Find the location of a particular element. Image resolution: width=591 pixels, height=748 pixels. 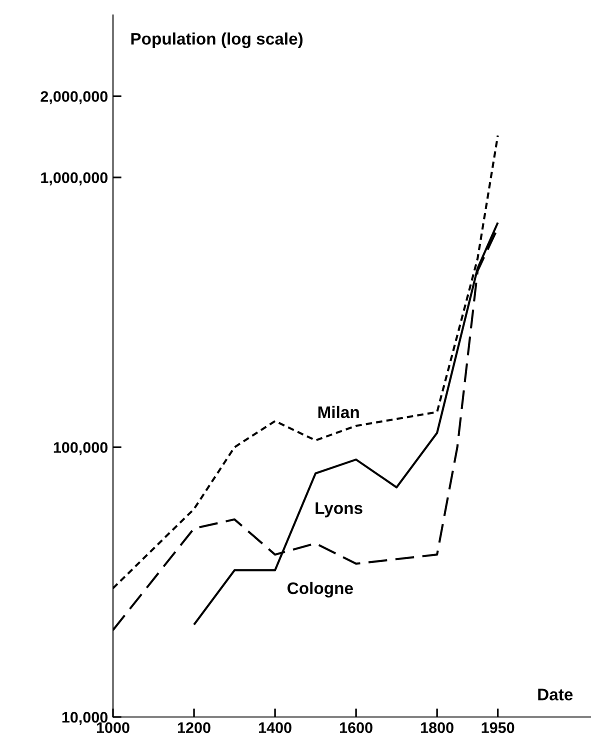

x-axis-title: Date is located at coordinates (555, 694).